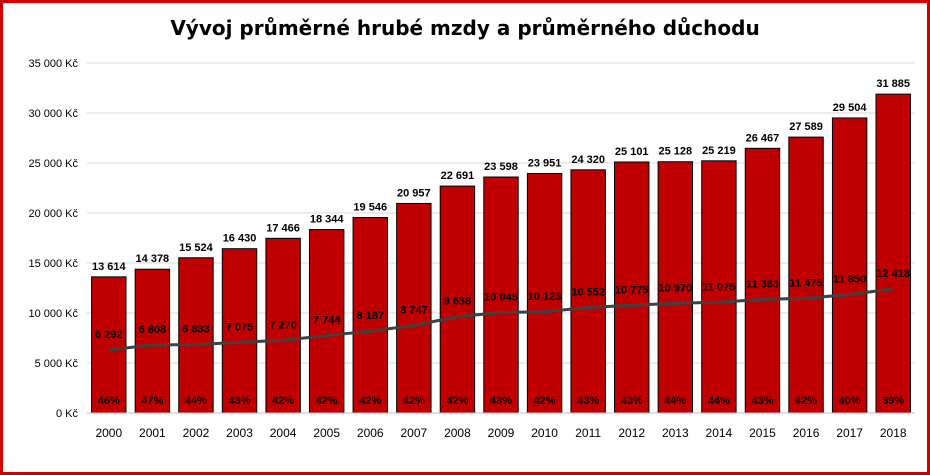 The width and height of the screenshot is (930, 475). I want to click on line-value-label: 10 552, so click(588, 292).